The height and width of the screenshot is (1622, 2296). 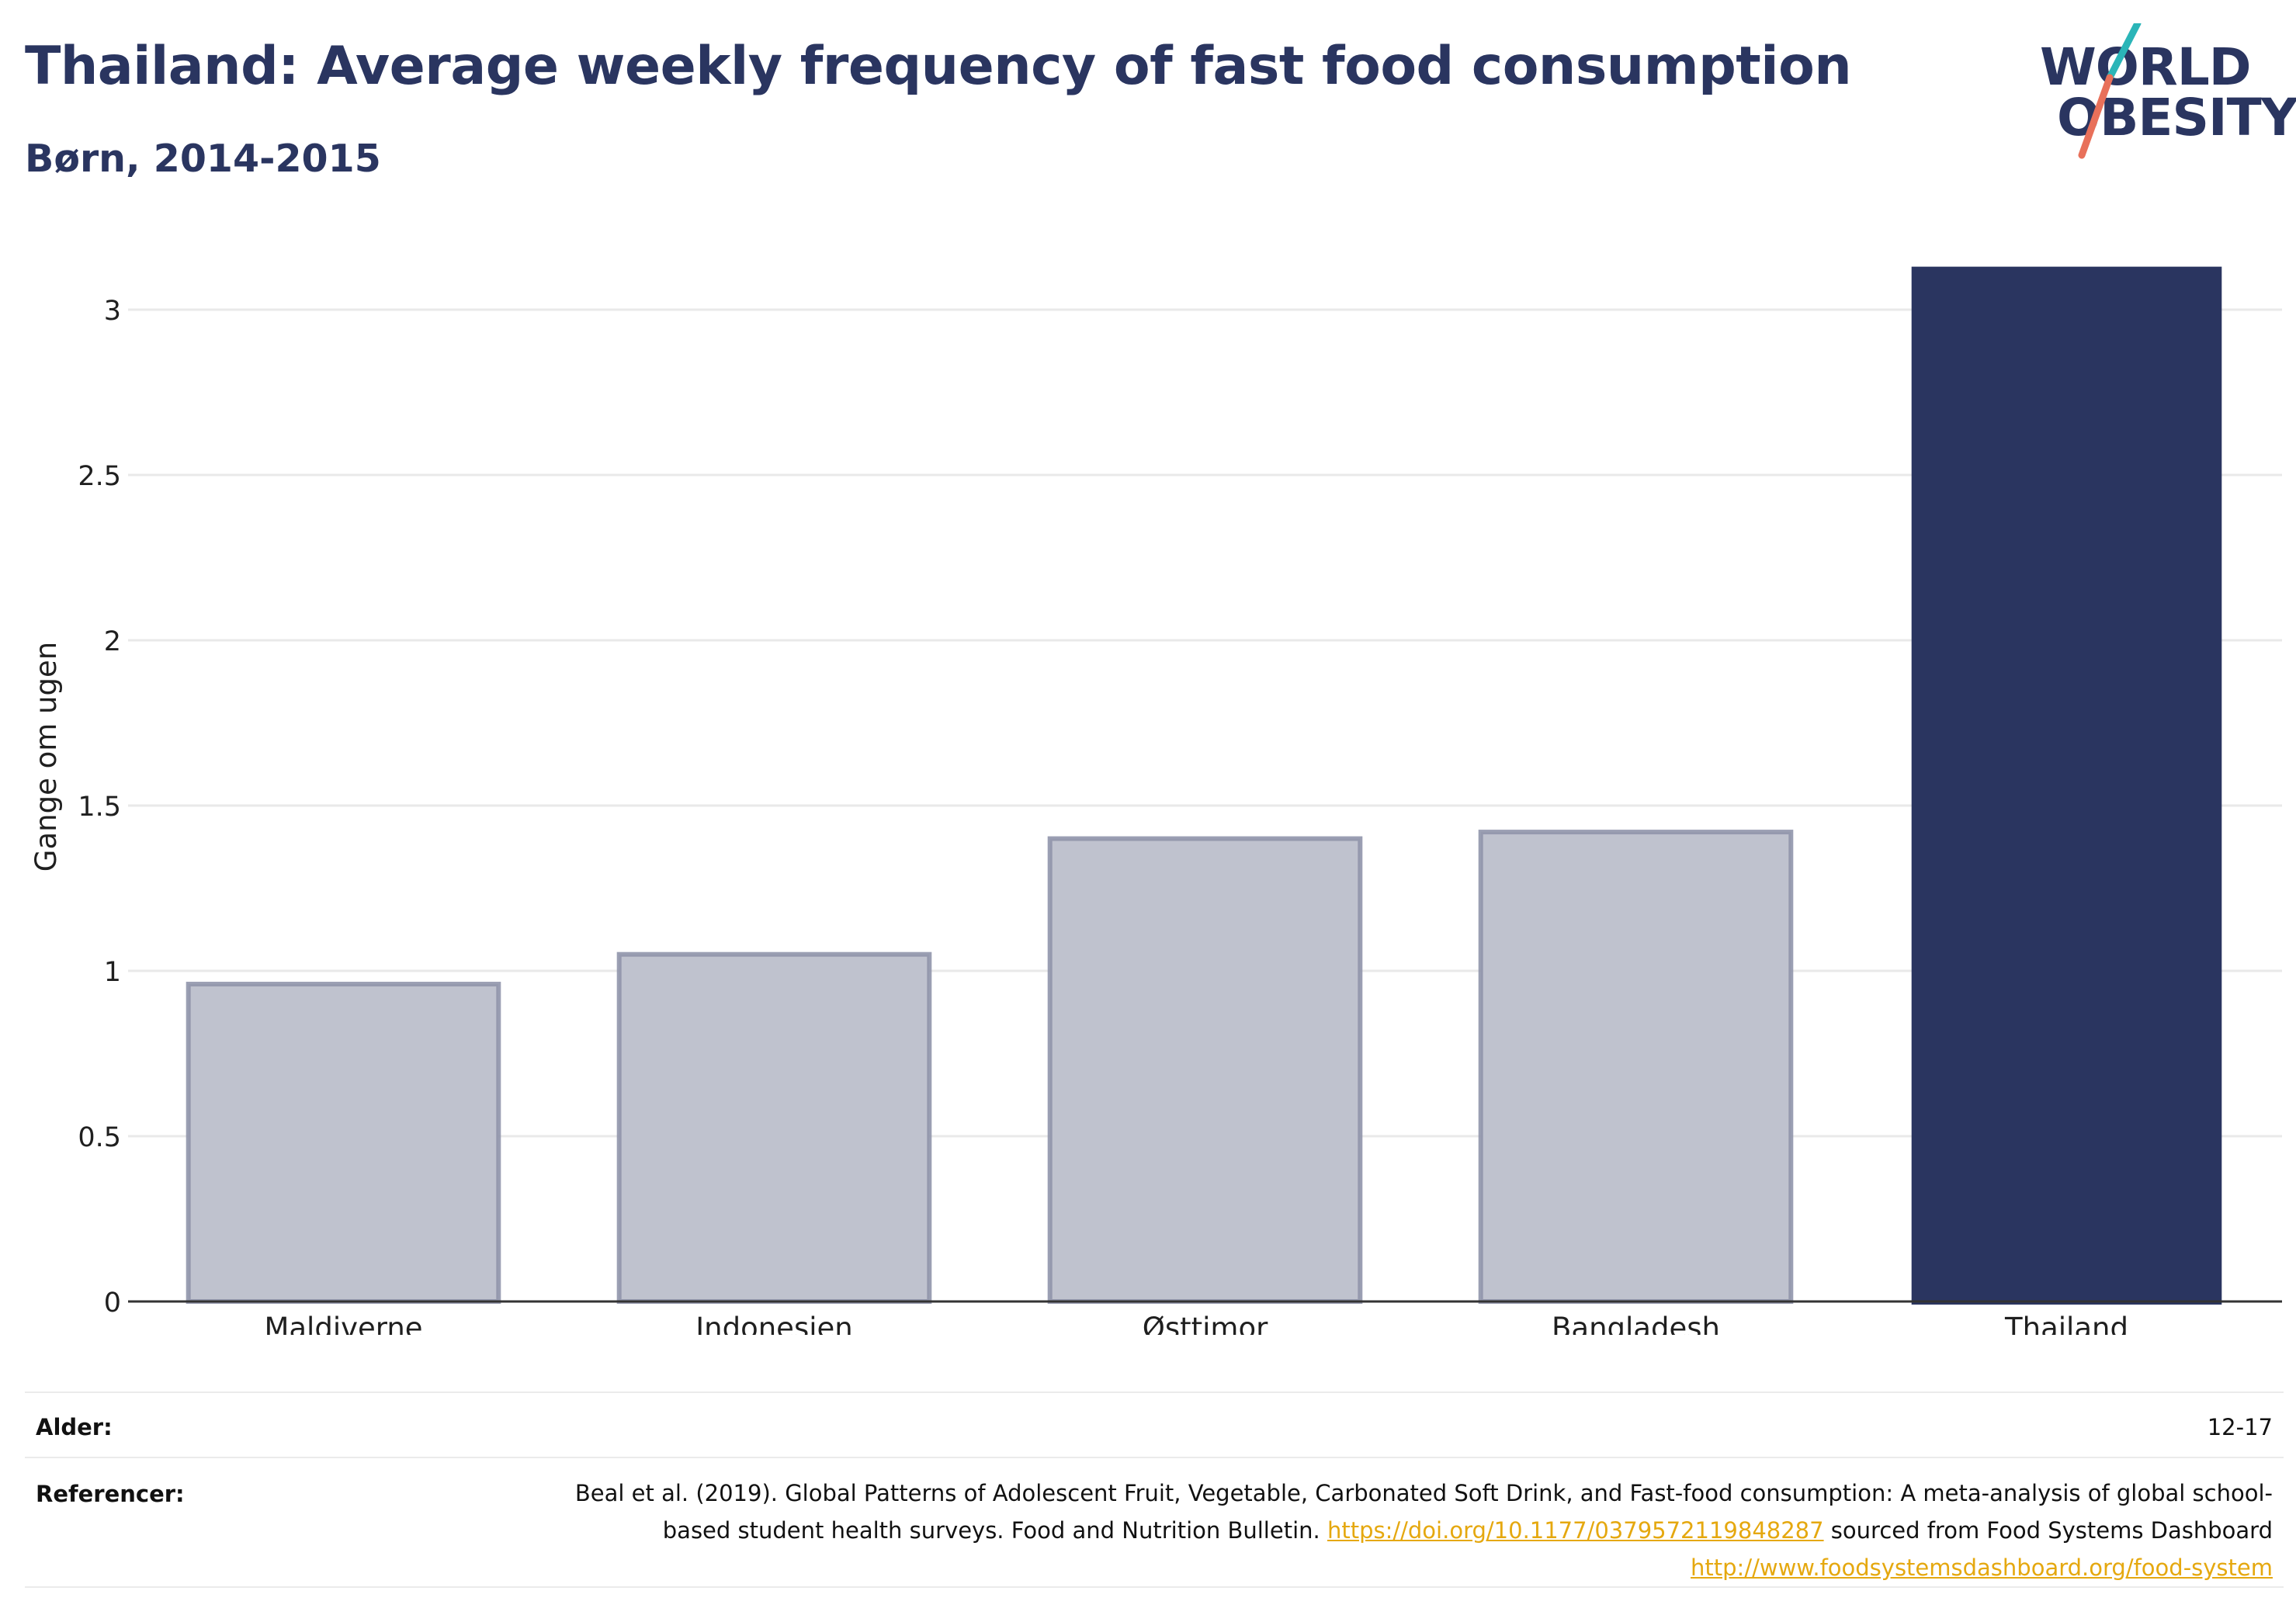 What do you see at coordinates (112, 641) in the screenshot?
I see `y-tick-label: 2` at bounding box center [112, 641].